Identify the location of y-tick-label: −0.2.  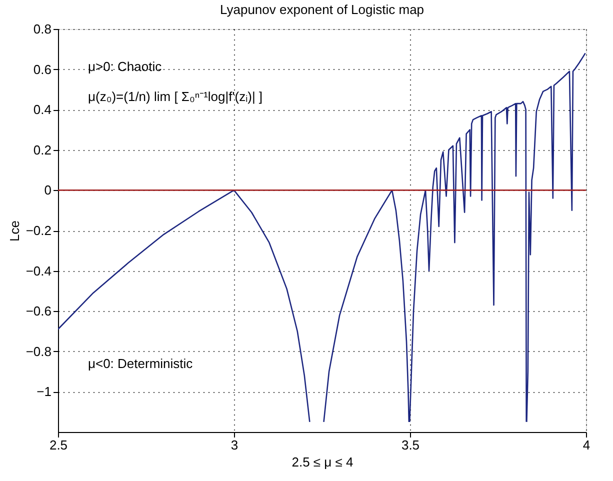
(39, 230).